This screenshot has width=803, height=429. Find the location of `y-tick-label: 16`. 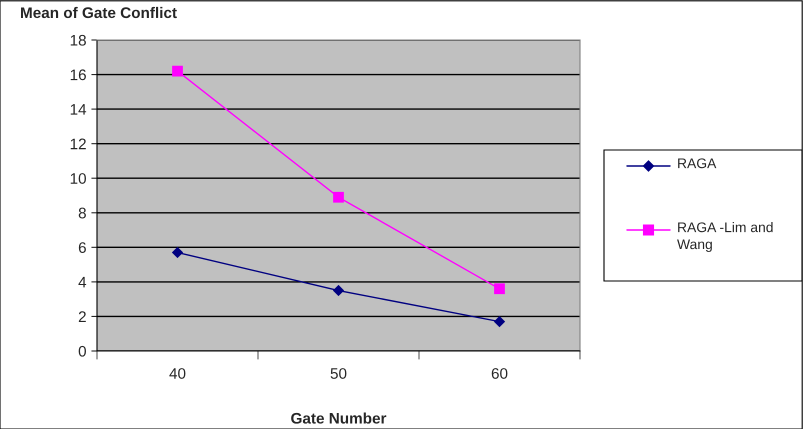

y-tick-label: 16 is located at coordinates (78, 74).